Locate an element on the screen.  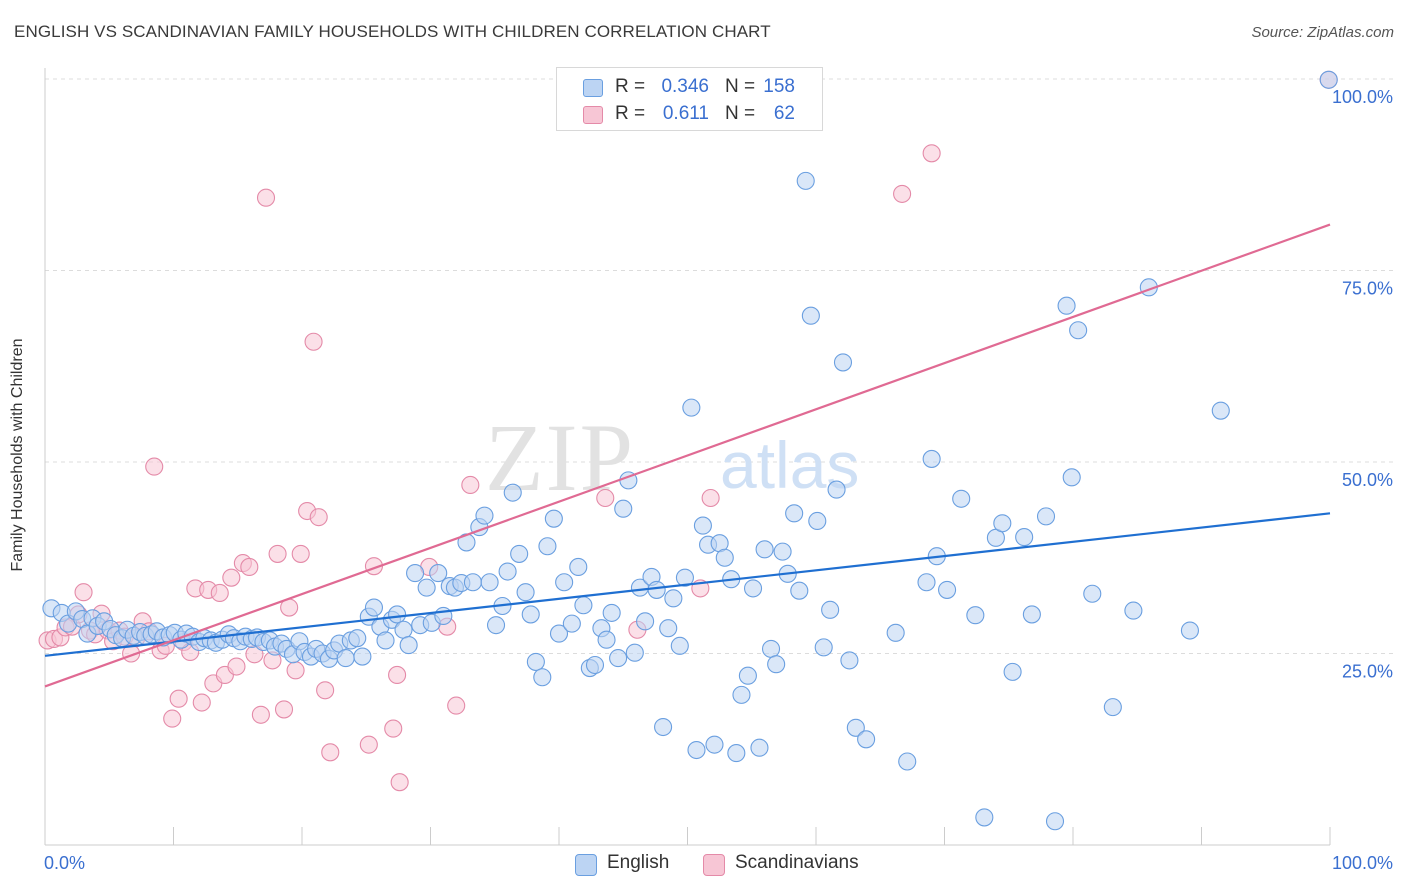
scandinavians-legend-swatch is located at coordinates (714, 865).